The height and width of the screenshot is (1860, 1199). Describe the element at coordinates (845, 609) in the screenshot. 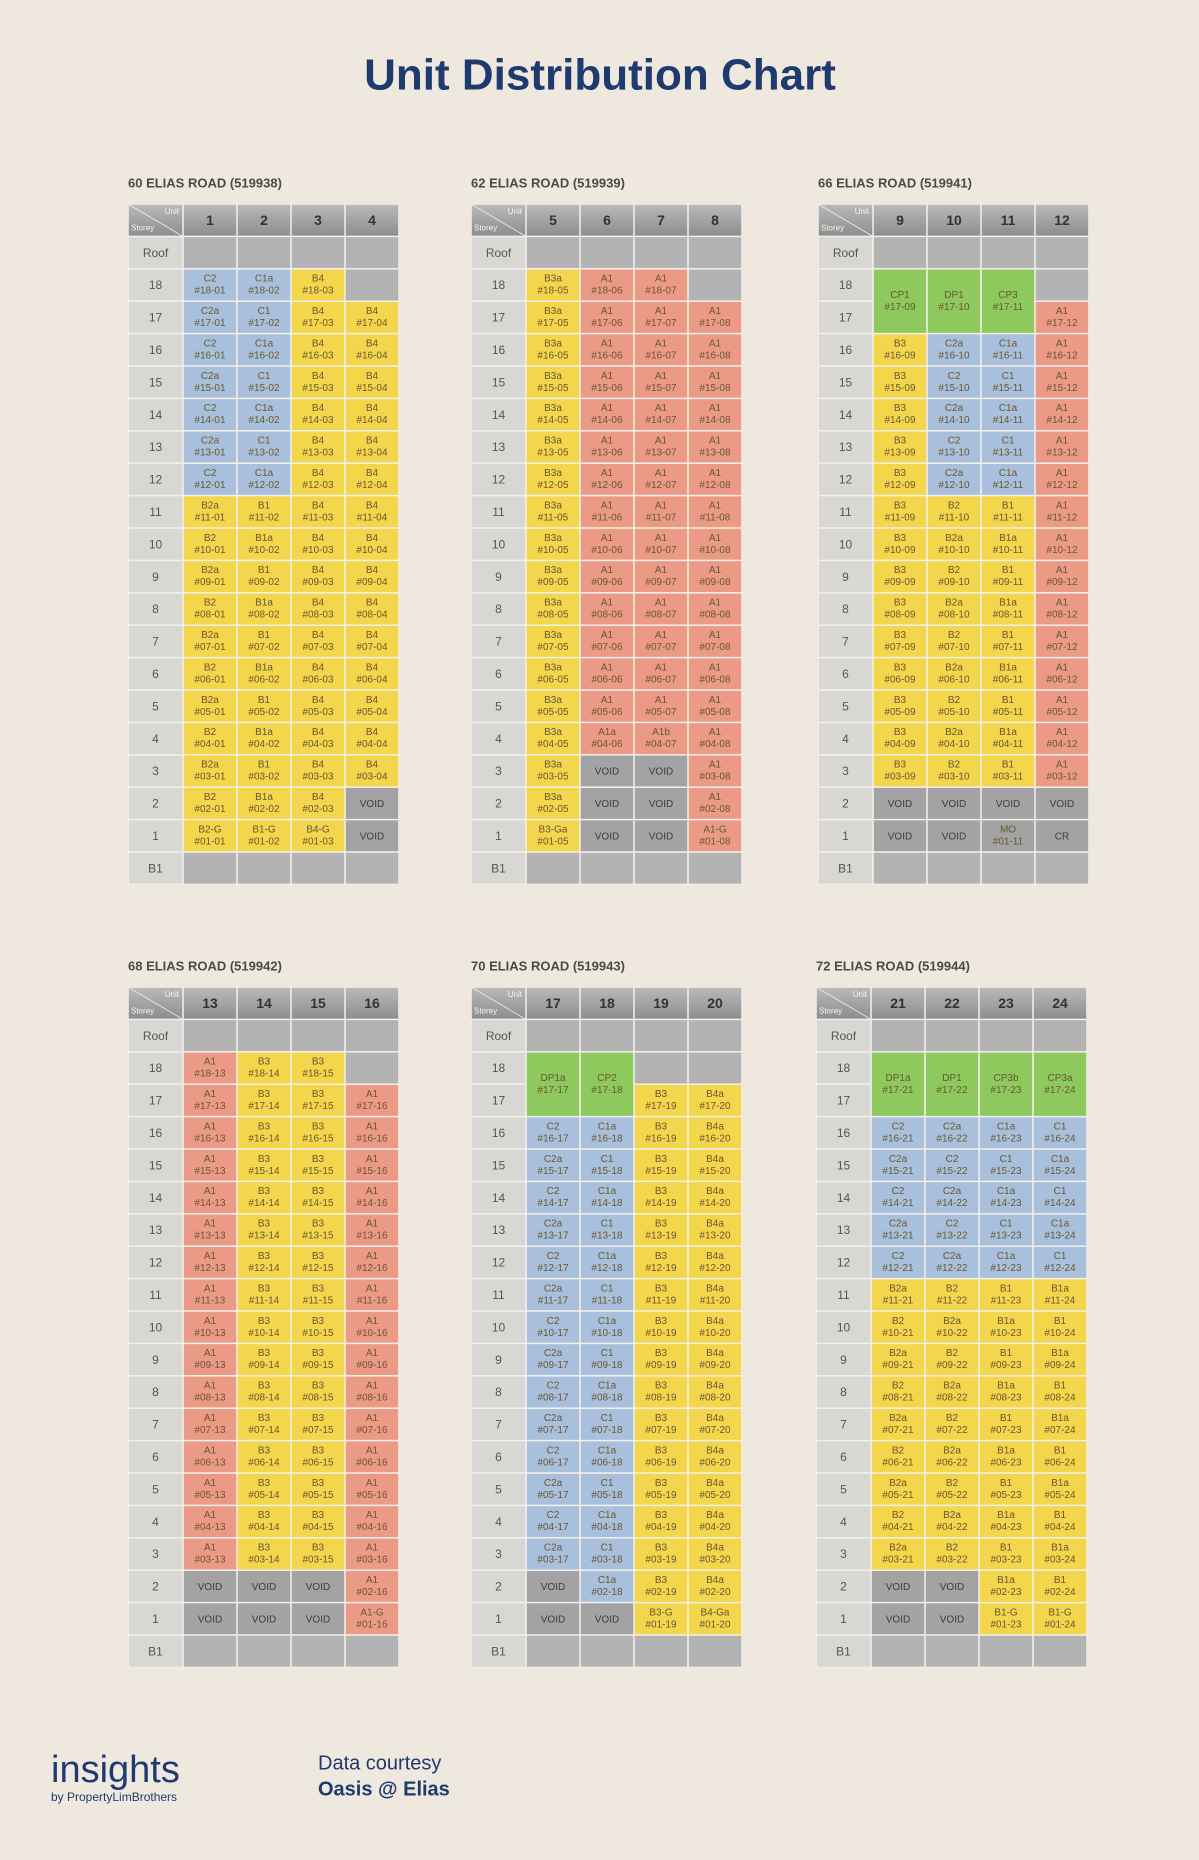

I see `storey-label: 8` at that location.